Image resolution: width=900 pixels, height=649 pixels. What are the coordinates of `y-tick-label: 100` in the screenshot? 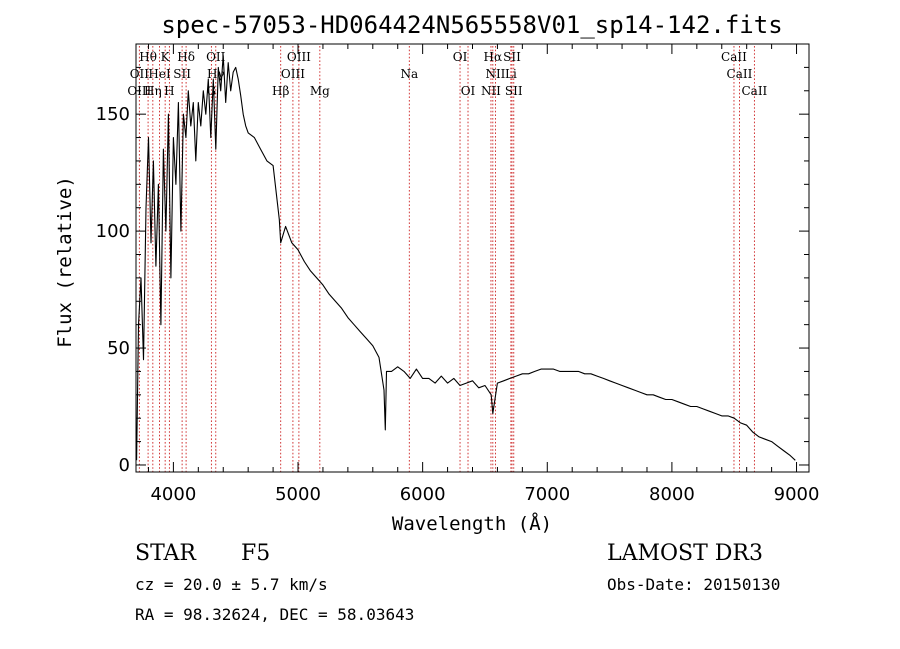 It's located at (113, 231).